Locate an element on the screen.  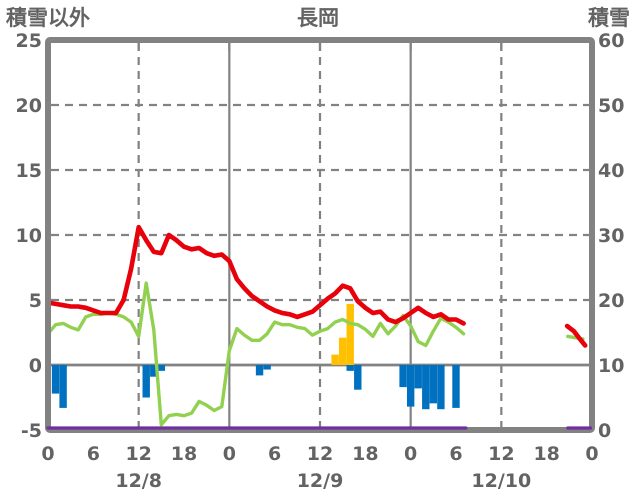
left-axis-title: 積雪以外 is located at coordinates (48, 18).